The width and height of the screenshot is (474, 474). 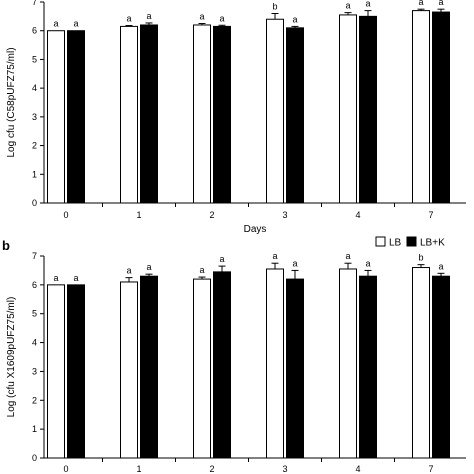 I want to click on y-axis-title: Log cfu (C58pUFZ75/ml), so click(x=11, y=102).